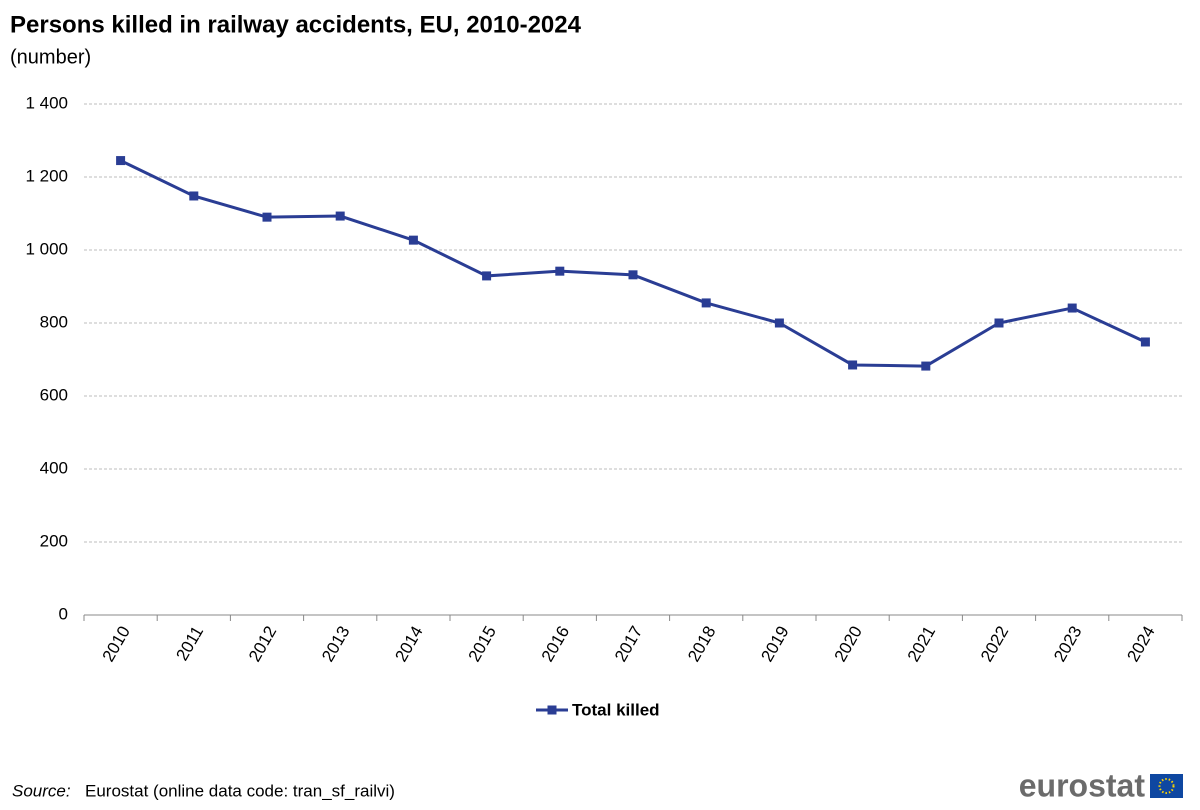  I want to click on x-tick-label: 2019, so click(774, 644).